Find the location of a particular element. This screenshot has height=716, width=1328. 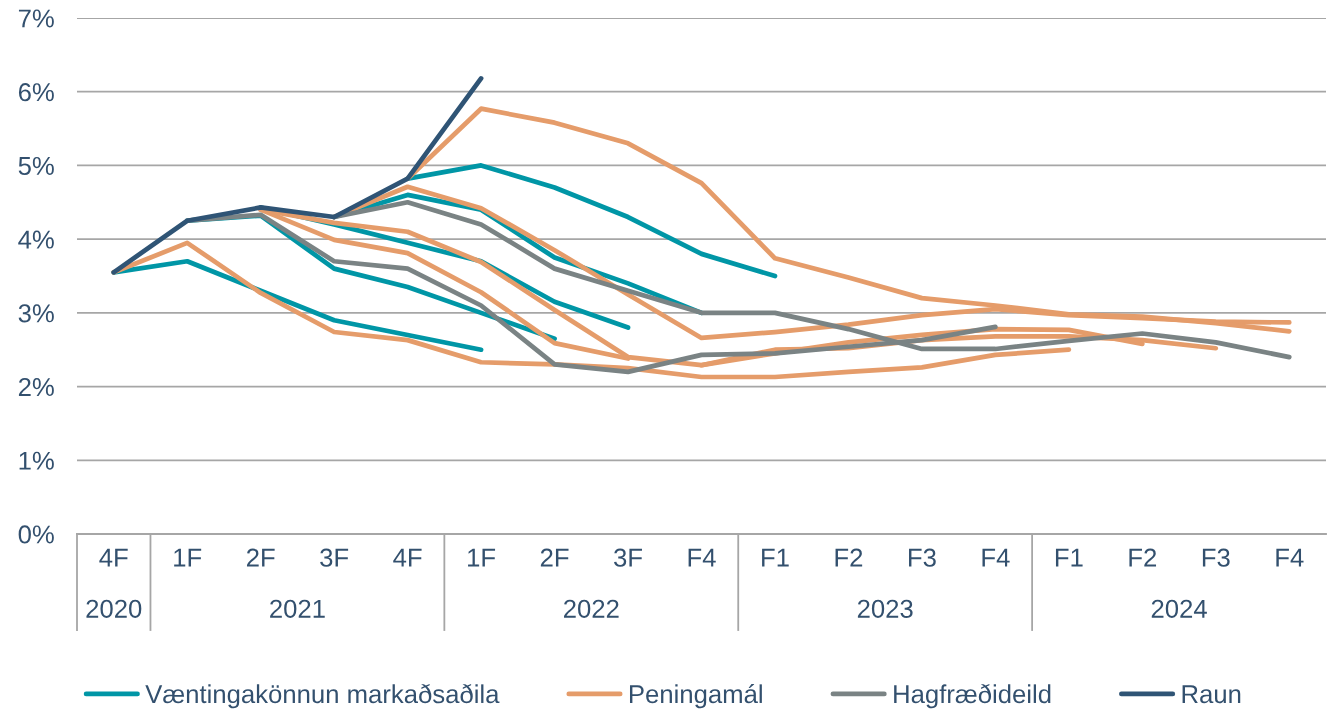

text: 2020 is located at coordinates (114, 608).